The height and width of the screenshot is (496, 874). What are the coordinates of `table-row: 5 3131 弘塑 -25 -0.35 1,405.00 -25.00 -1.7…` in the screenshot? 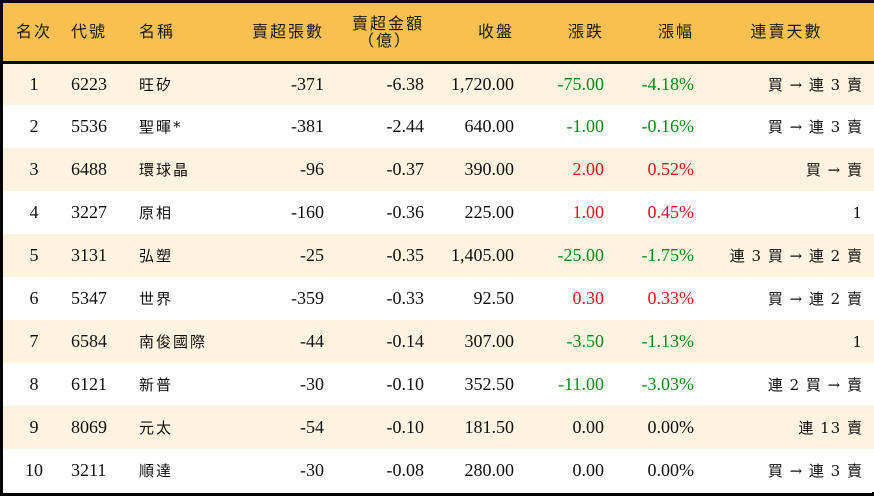 It's located at (438, 255).